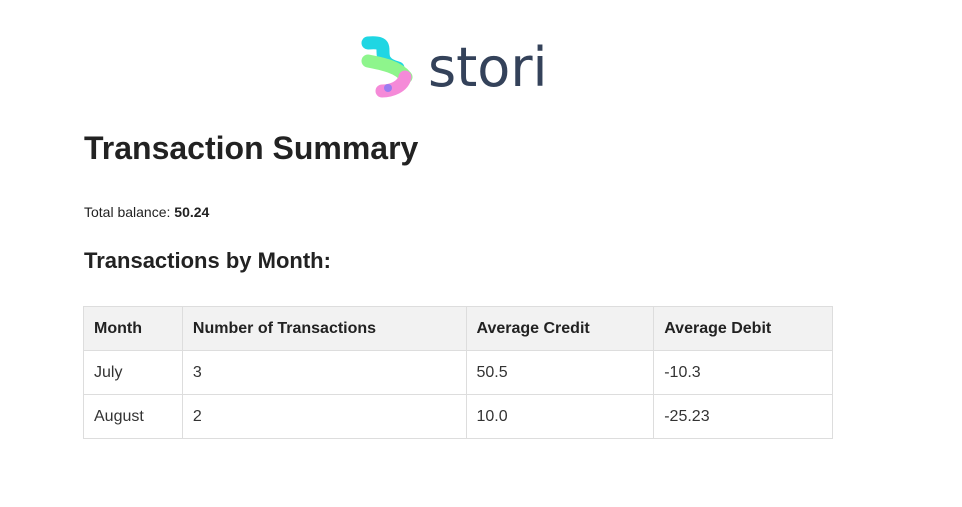  I want to click on stori-logo-mark, so click(387, 67).